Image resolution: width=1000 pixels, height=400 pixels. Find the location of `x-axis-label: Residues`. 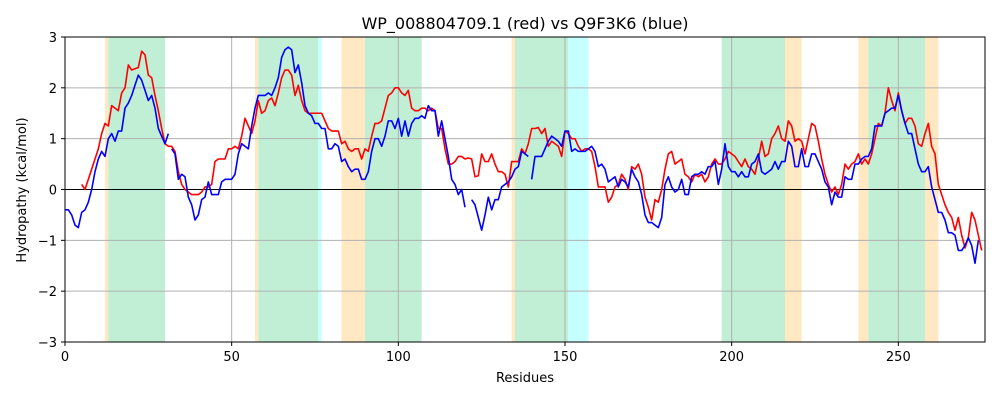

x-axis-label: Residues is located at coordinates (525, 378).